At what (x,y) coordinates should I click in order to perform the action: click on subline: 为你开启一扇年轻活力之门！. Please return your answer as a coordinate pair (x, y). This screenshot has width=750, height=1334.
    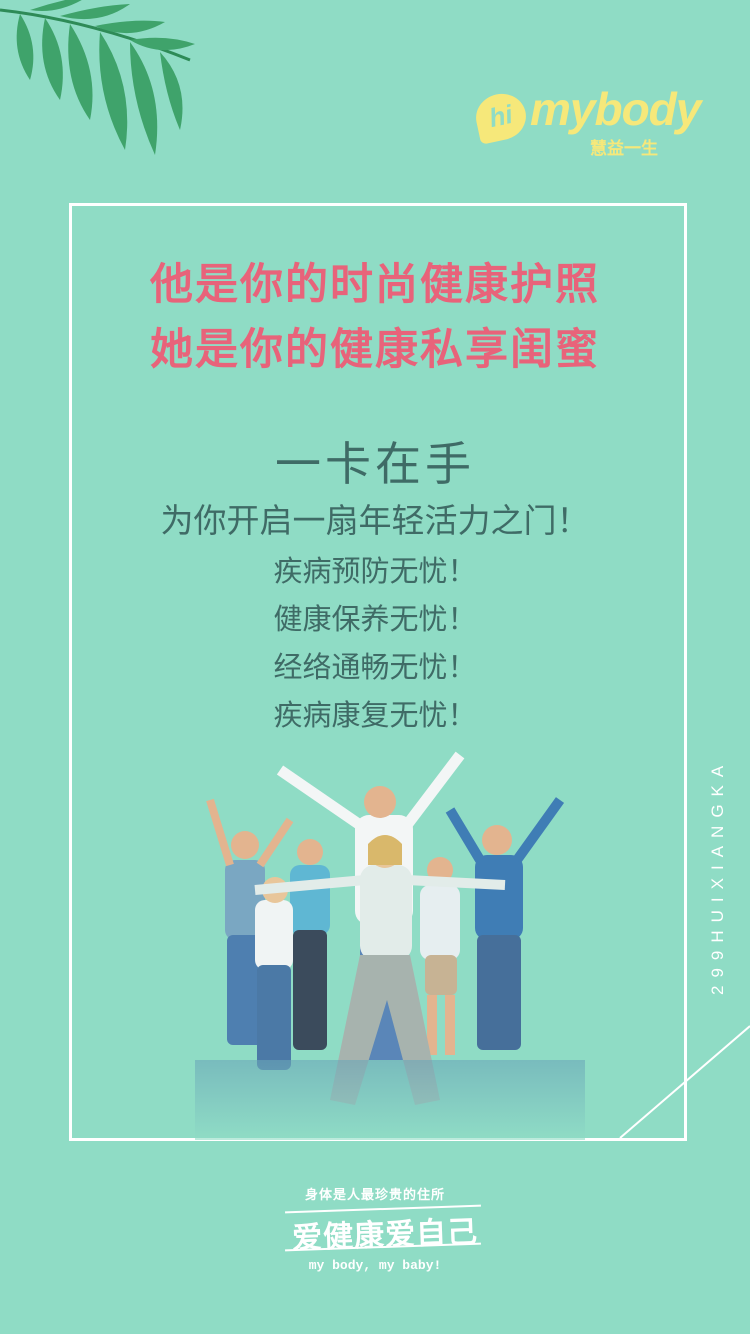
    Looking at the image, I should click on (375, 520).